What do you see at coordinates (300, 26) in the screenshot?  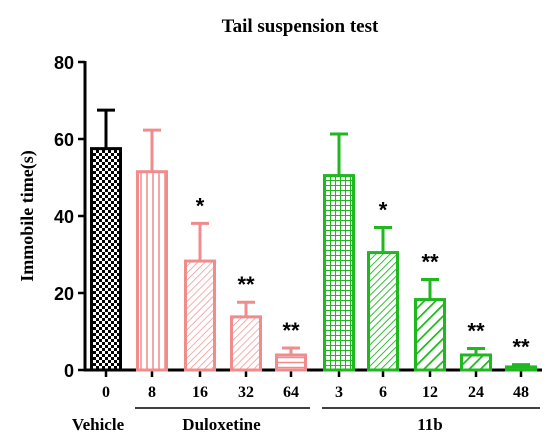 I see `chart-title: Tail suspension test` at bounding box center [300, 26].